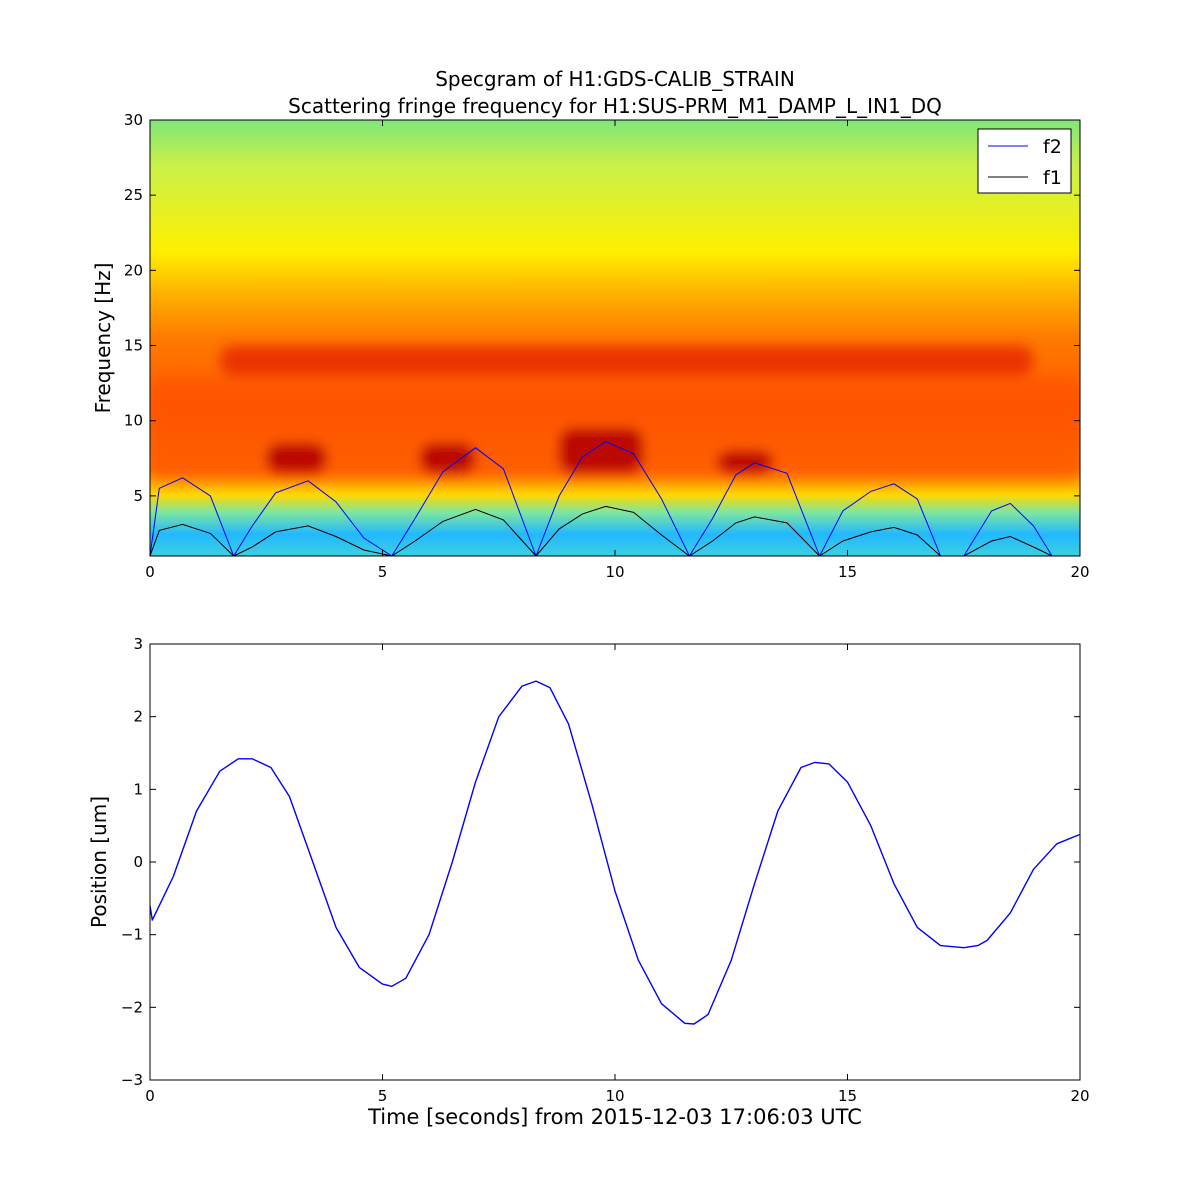 The image size is (1200, 1200). Describe the element at coordinates (132, 1080) in the screenshot. I see `y-tick-label: −3` at that location.